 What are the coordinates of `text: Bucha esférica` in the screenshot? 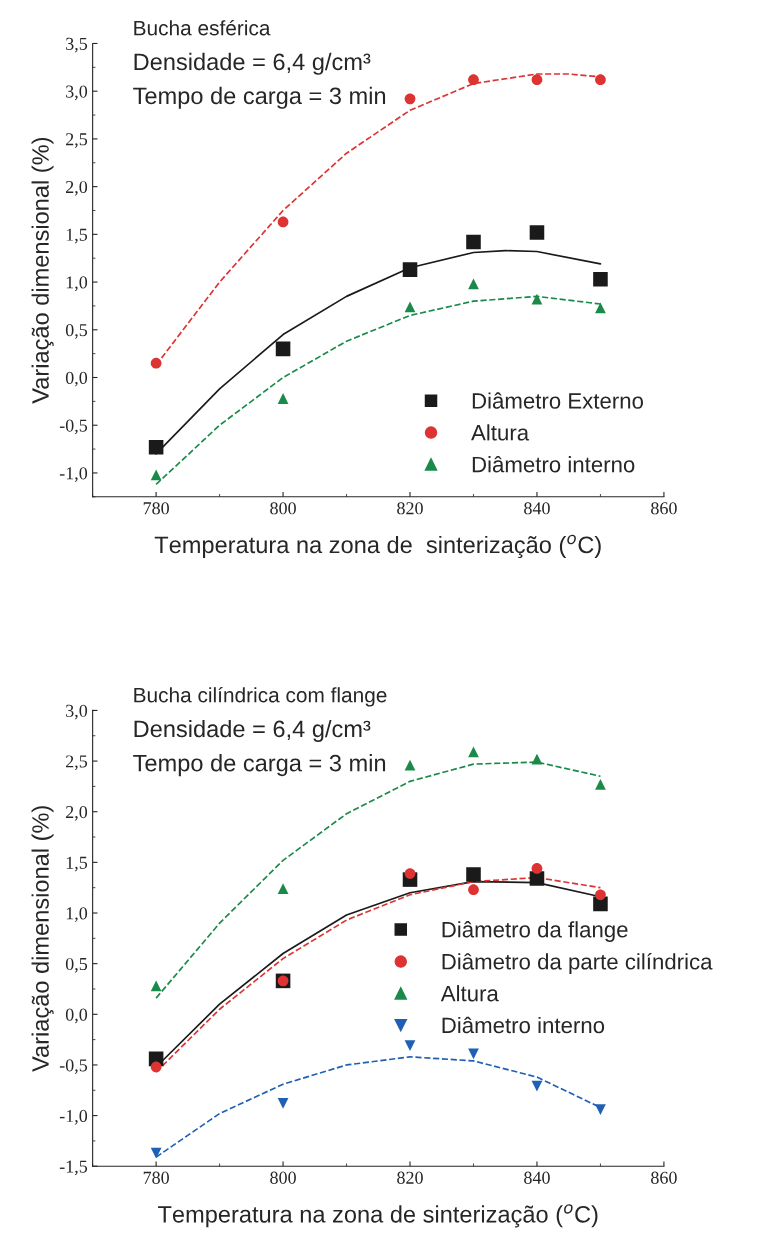 It's located at (202, 27).